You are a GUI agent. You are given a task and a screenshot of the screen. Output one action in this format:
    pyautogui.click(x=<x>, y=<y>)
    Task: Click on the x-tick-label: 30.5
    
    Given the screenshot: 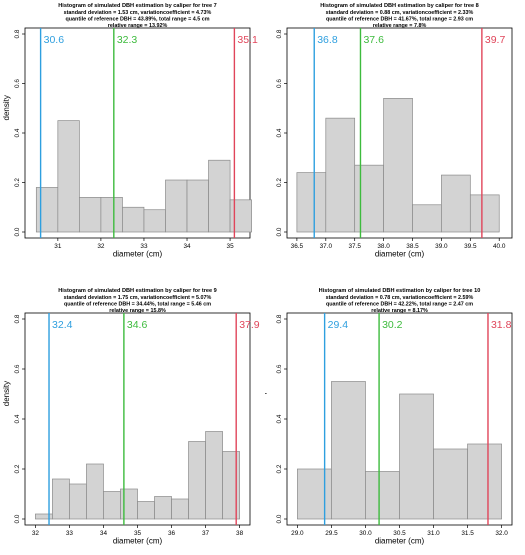 What is the action you would take?
    pyautogui.click(x=399, y=533)
    